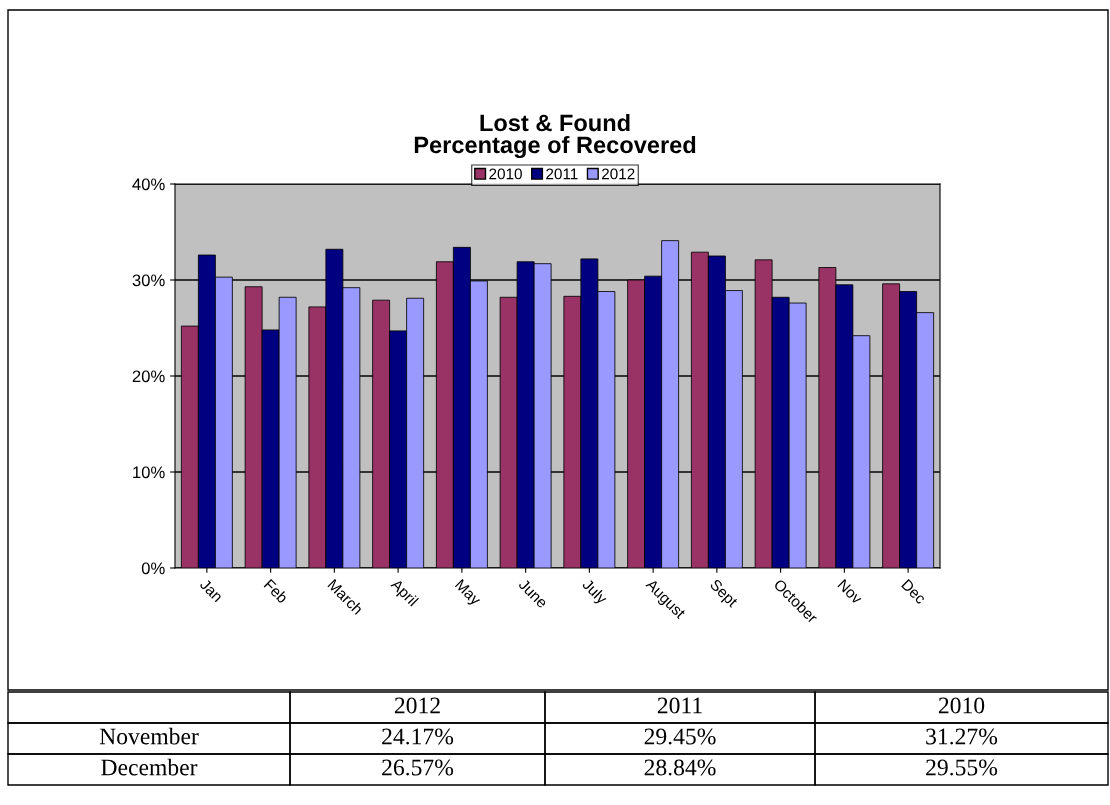  I want to click on chart-title: Lost & Found Percentage of Recovered, so click(555, 136).